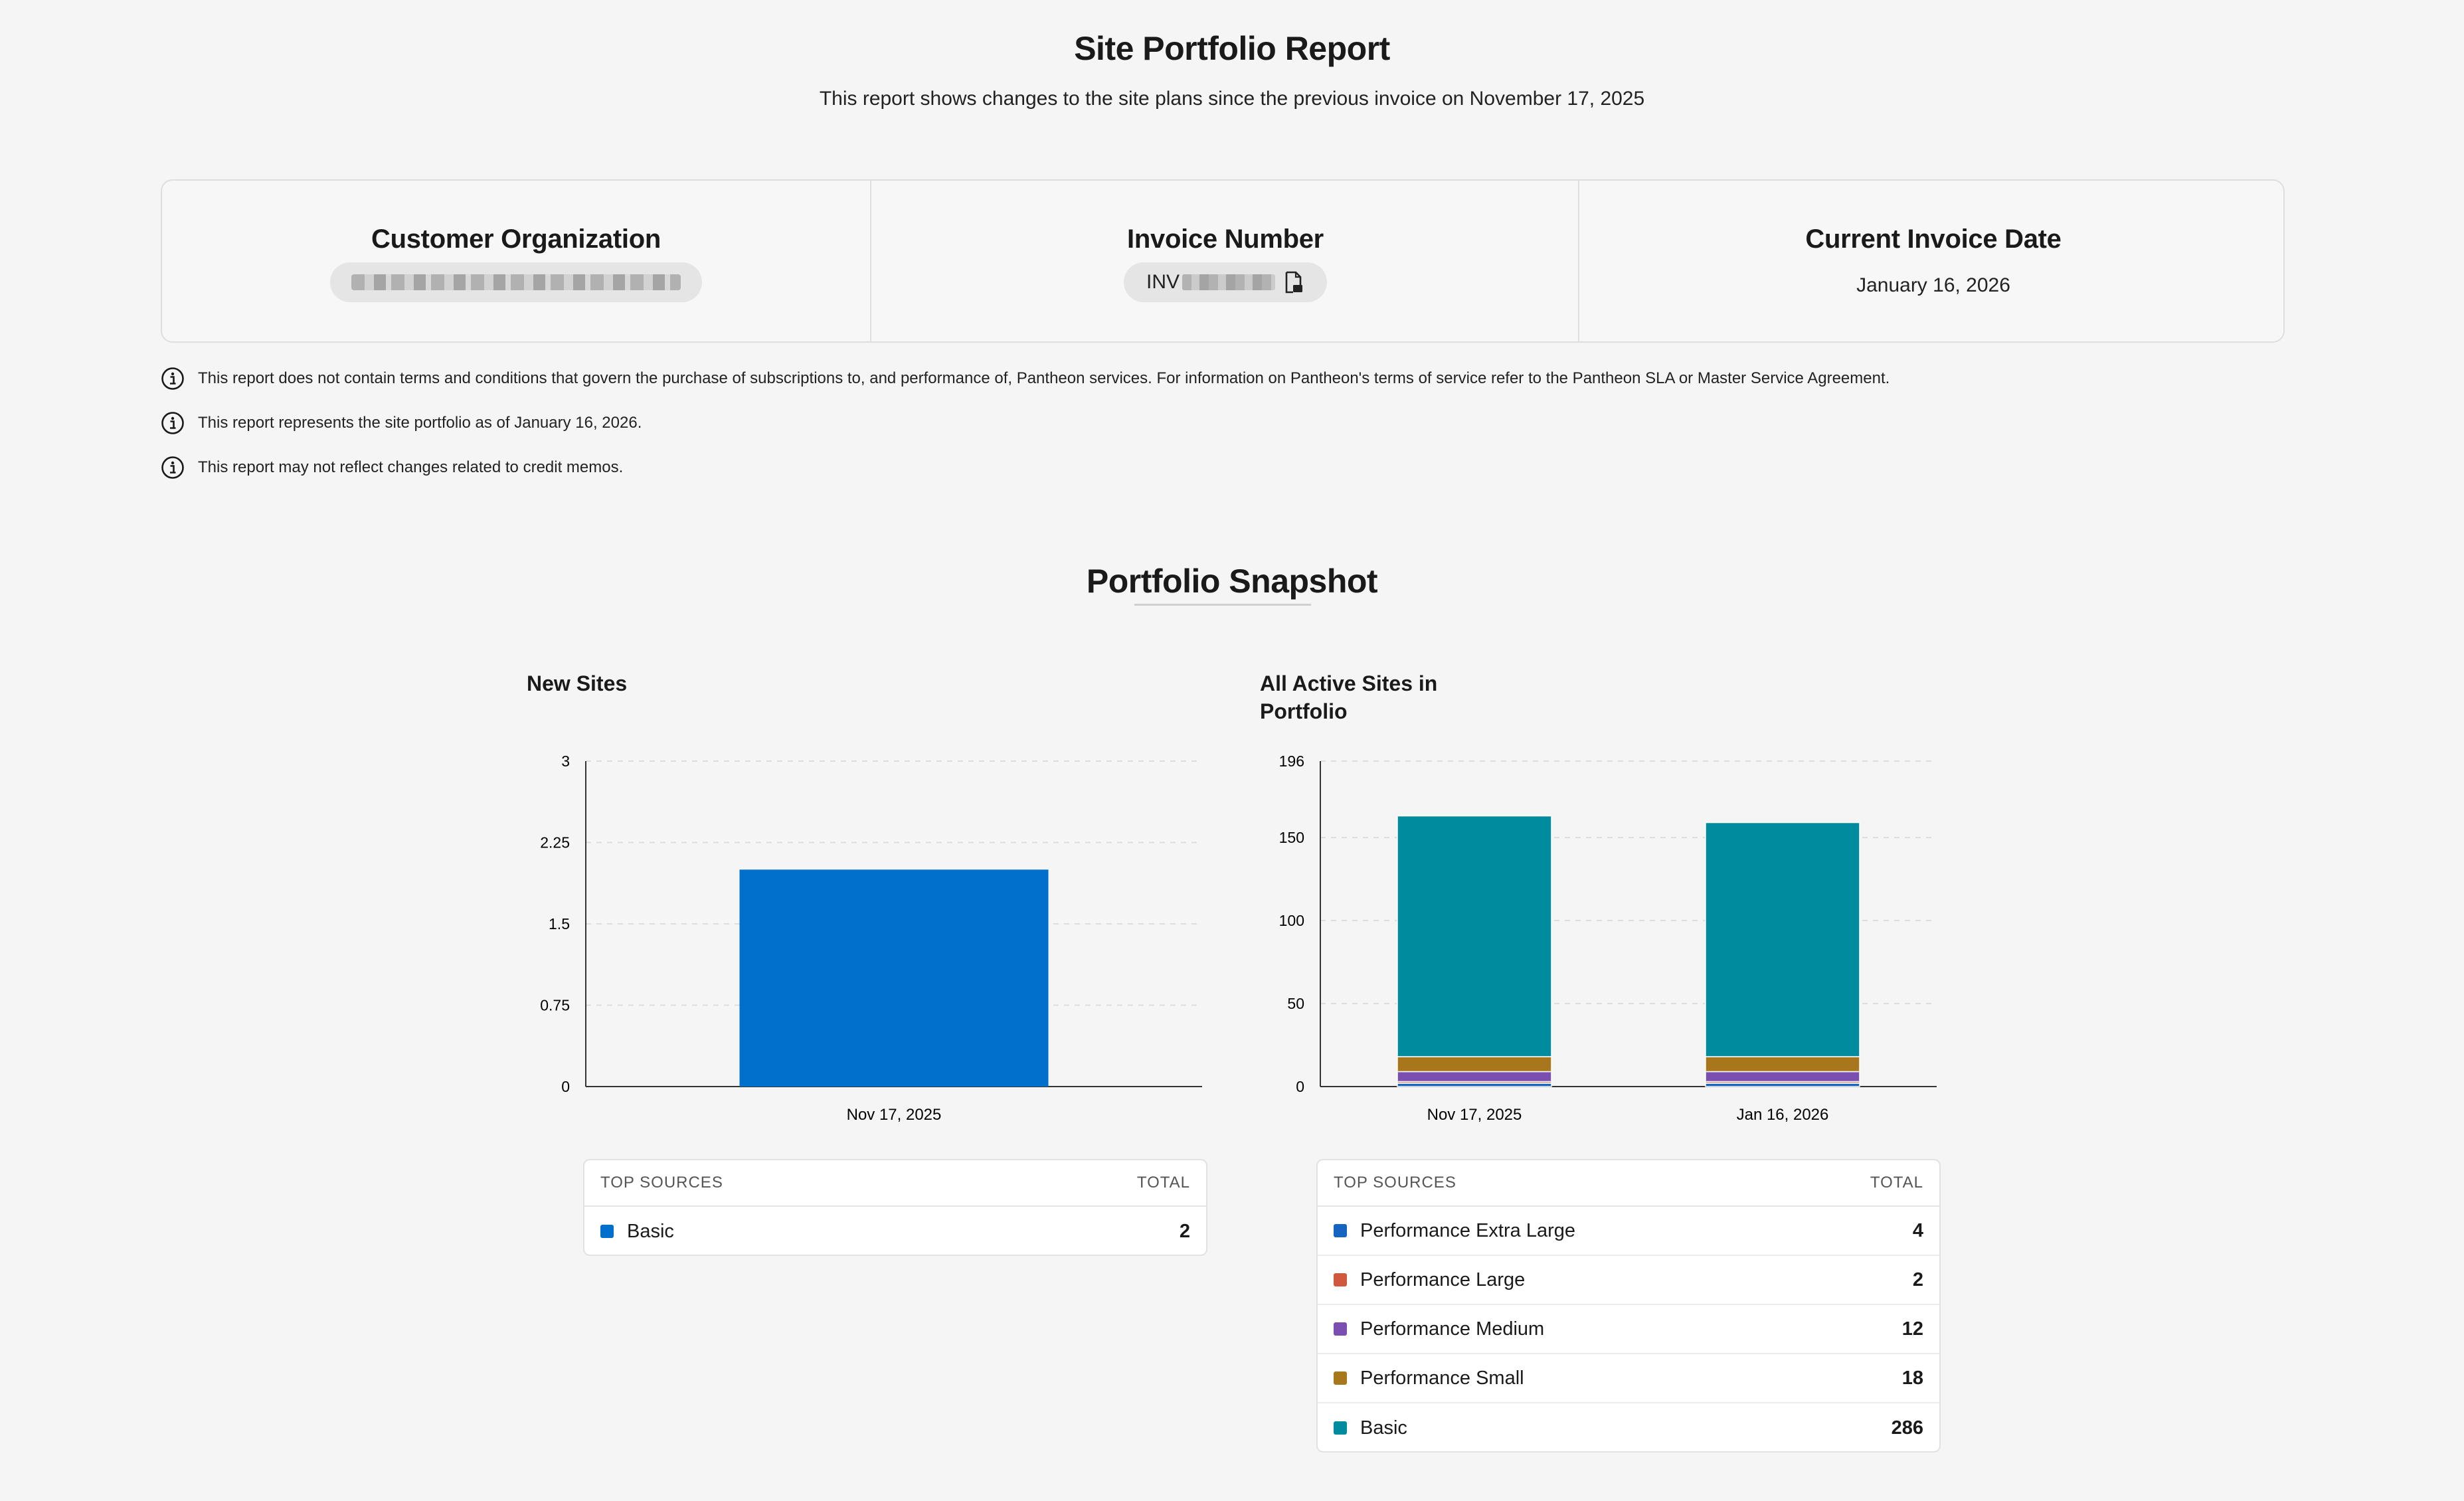  Describe the element at coordinates (1628, 1231) in the screenshot. I see `table-row: Performance Extra Large 4` at that location.